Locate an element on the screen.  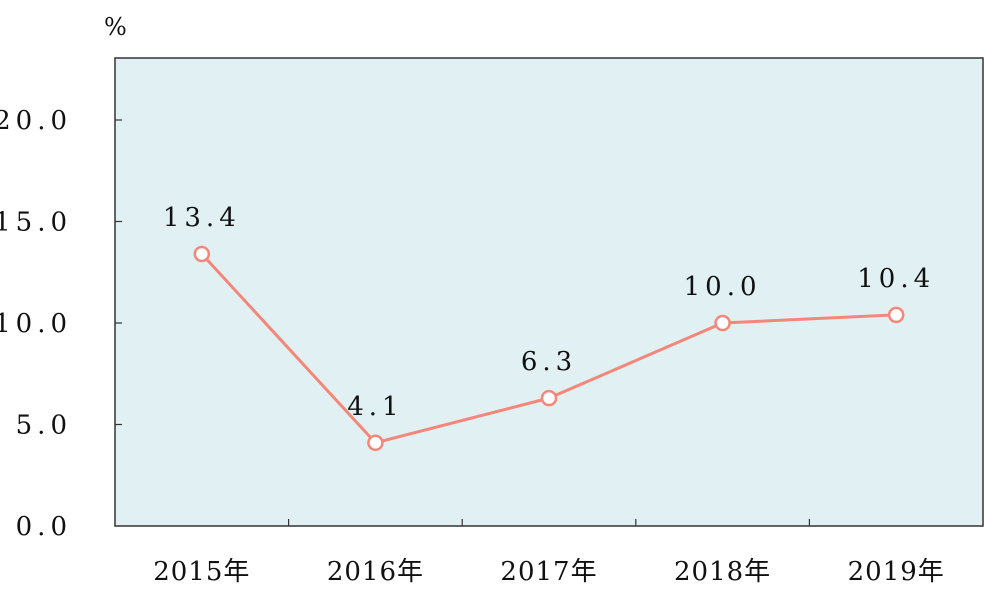
y-tick-label: 10.0 is located at coordinates (36, 324).